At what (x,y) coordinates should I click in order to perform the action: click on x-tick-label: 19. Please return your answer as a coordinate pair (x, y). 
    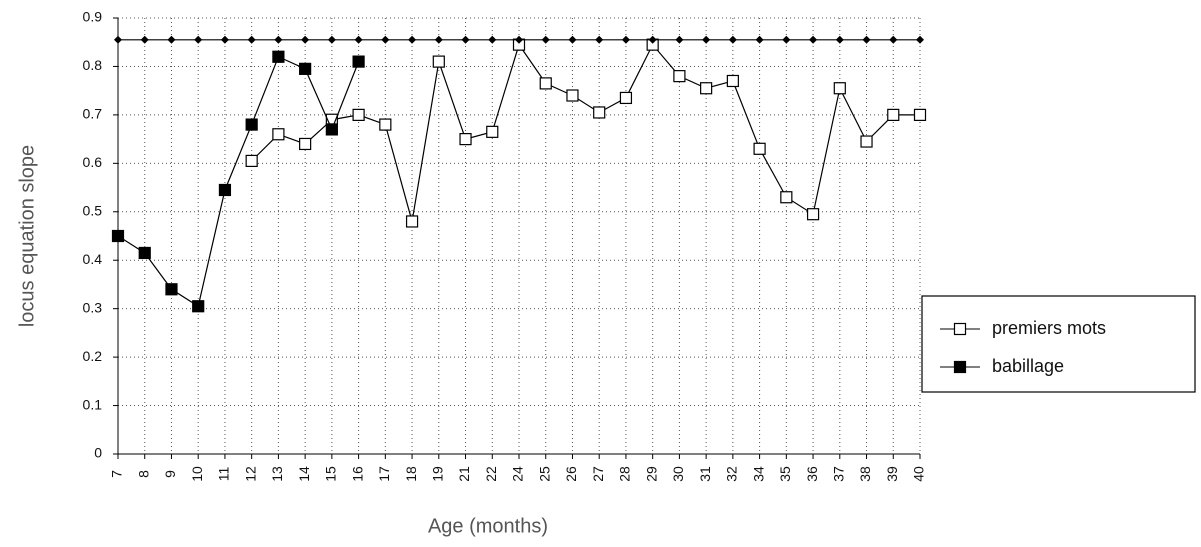
    Looking at the image, I should click on (438, 474).